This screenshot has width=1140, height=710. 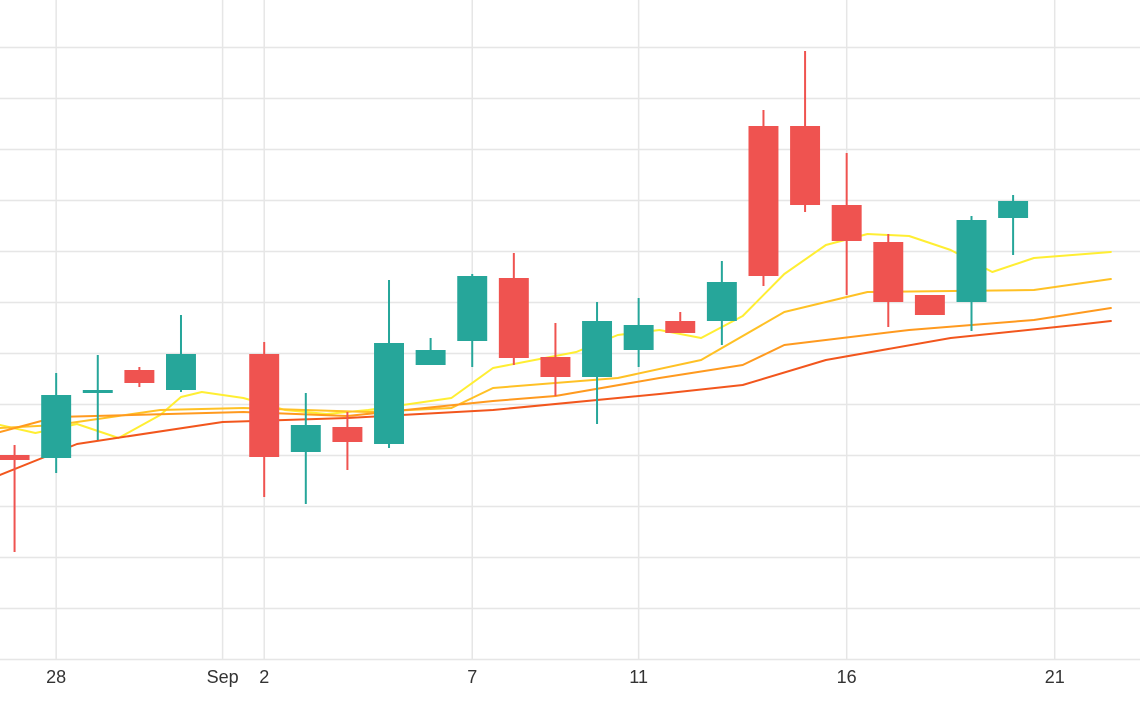 What do you see at coordinates (472, 677) in the screenshot?
I see `x-tick-label: 7` at bounding box center [472, 677].